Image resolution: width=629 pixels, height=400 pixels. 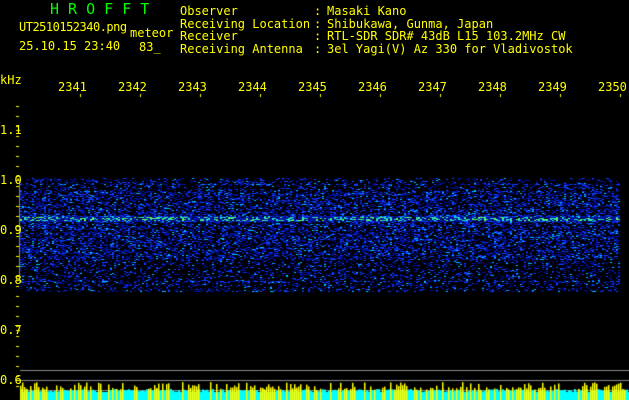 I want to click on y-tick-label: 0.7, so click(x=11, y=330).